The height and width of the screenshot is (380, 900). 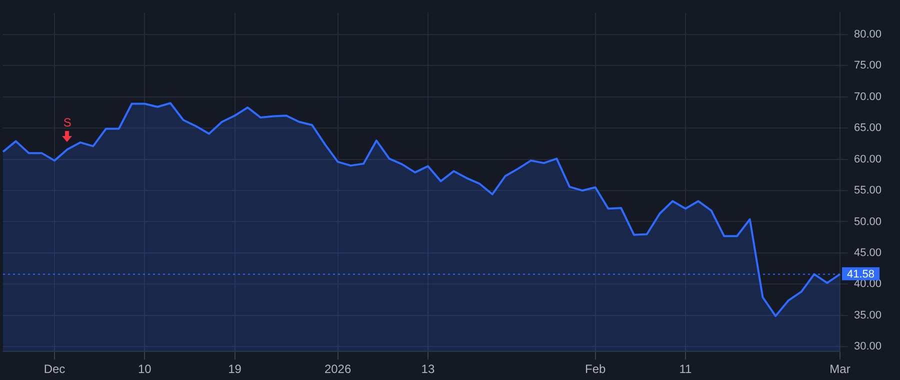 I want to click on y-tick-label: 35.00, so click(x=868, y=315).